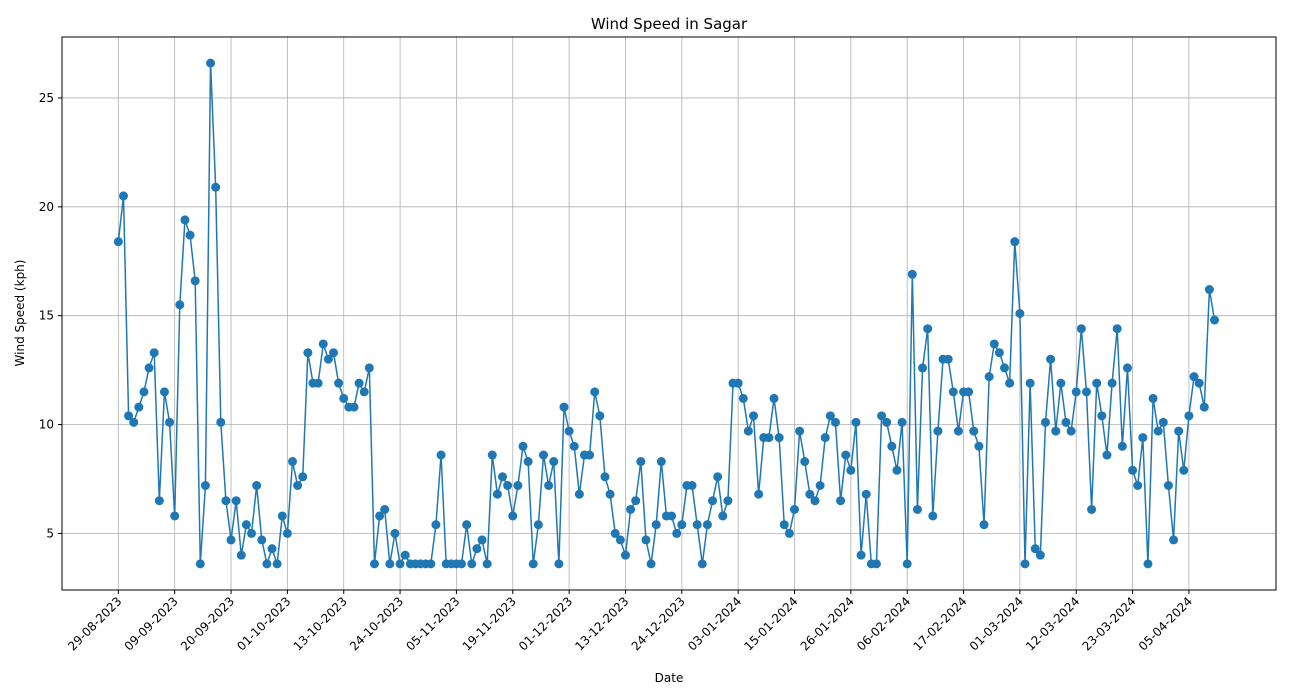  Describe the element at coordinates (669, 678) in the screenshot. I see `x-axis-label: Date` at that location.